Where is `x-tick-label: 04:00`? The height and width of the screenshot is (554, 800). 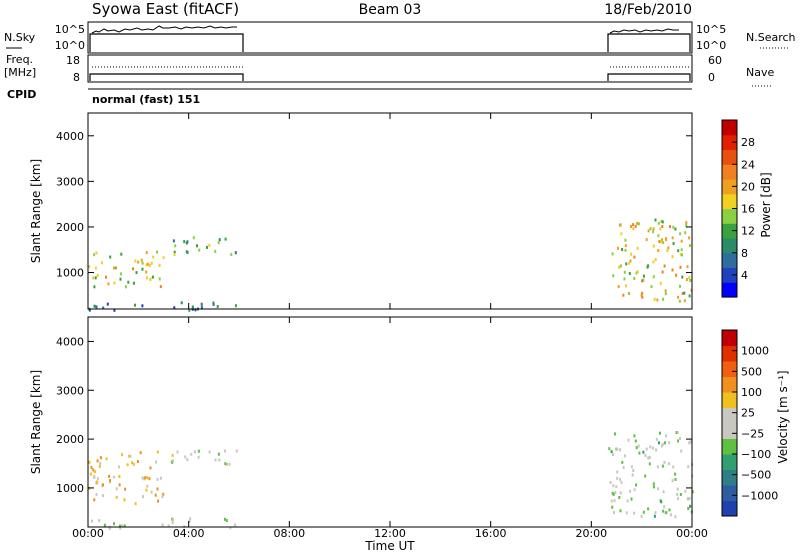 x-tick-label: 04:00 is located at coordinates (189, 533).